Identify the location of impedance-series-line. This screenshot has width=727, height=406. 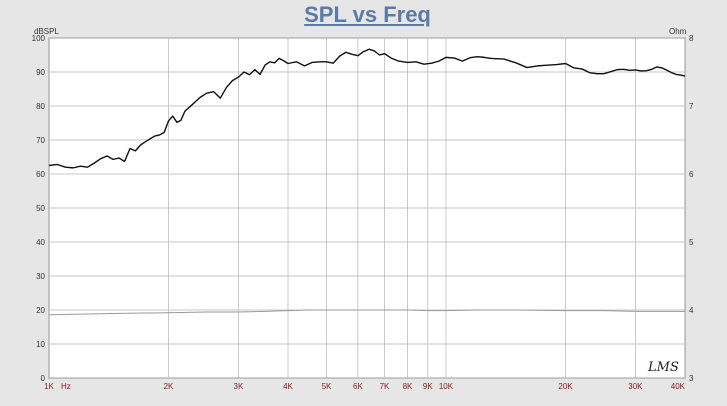
(366, 312).